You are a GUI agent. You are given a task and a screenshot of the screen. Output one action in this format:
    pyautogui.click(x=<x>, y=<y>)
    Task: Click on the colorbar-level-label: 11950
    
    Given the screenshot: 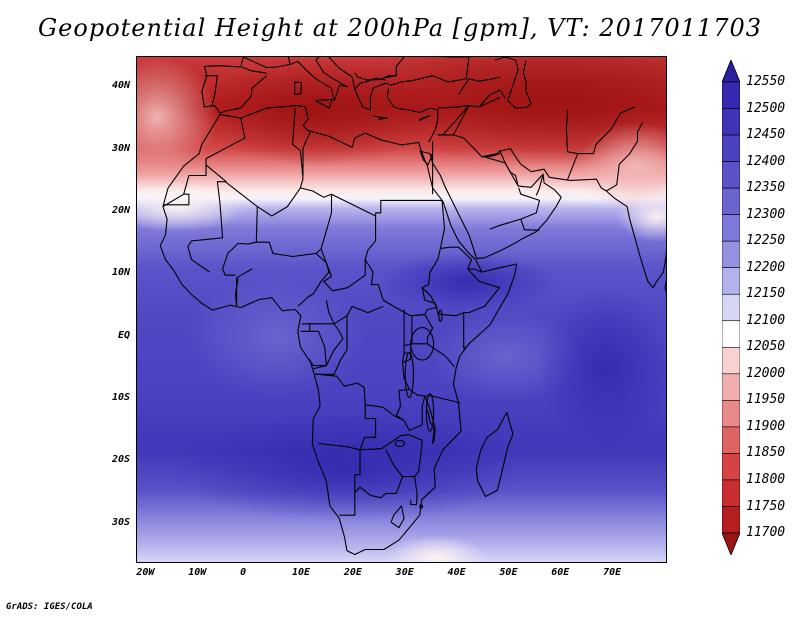 What is the action you would take?
    pyautogui.click(x=766, y=400)
    